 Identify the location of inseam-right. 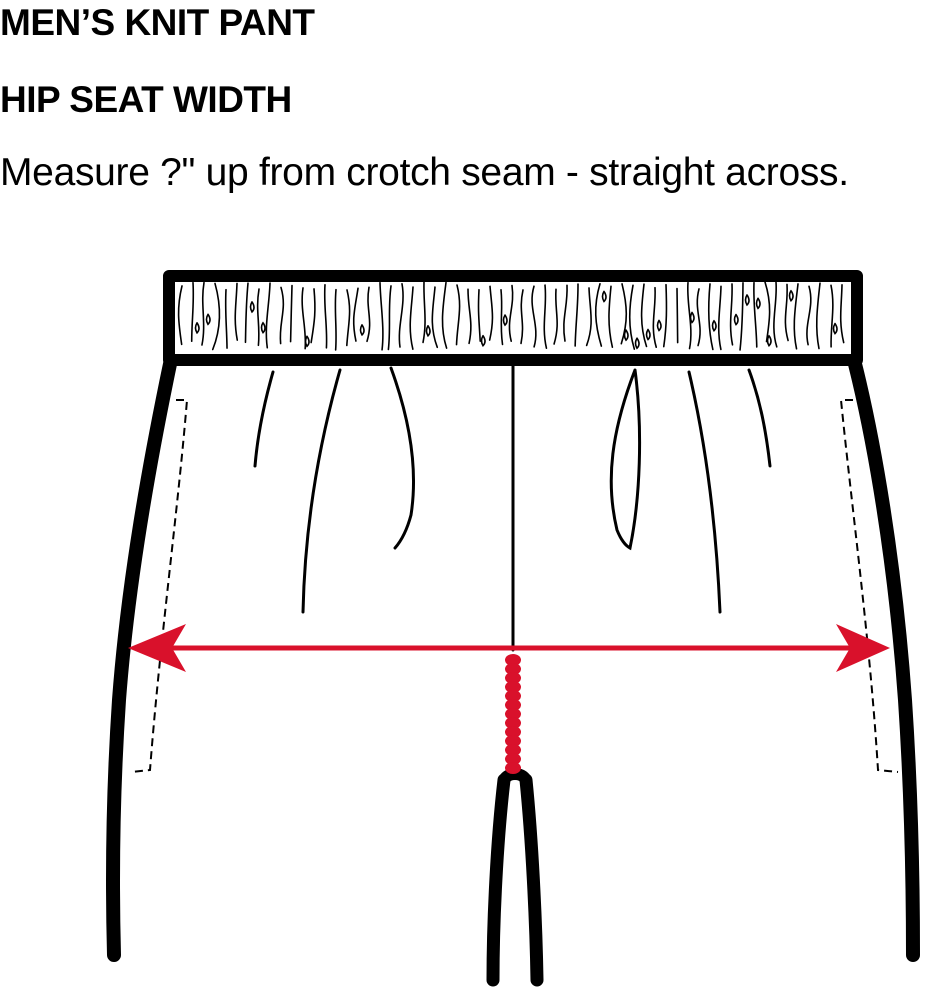
(531, 880).